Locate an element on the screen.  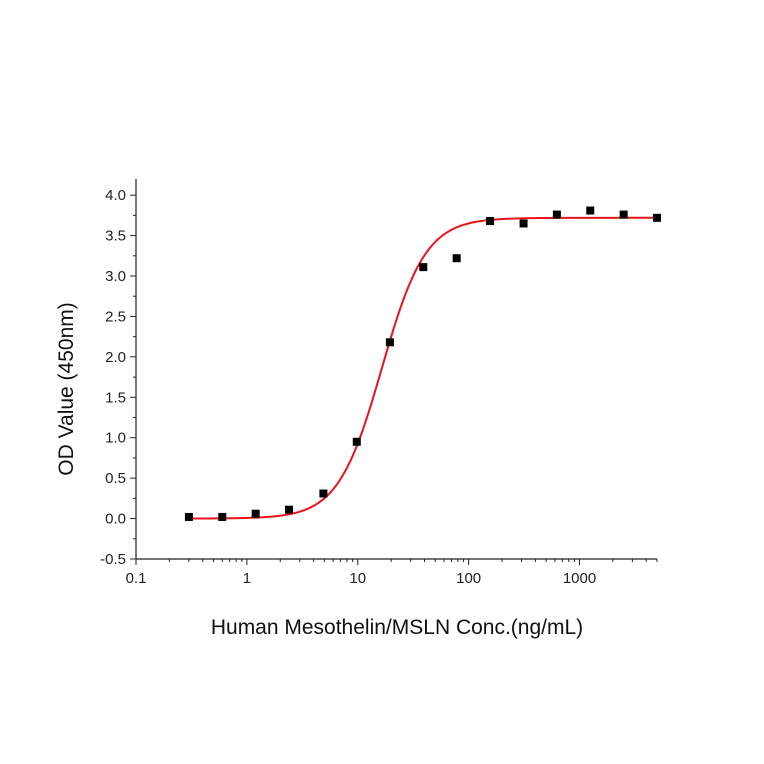
y-tick-label: 3.5 is located at coordinates (115, 236).